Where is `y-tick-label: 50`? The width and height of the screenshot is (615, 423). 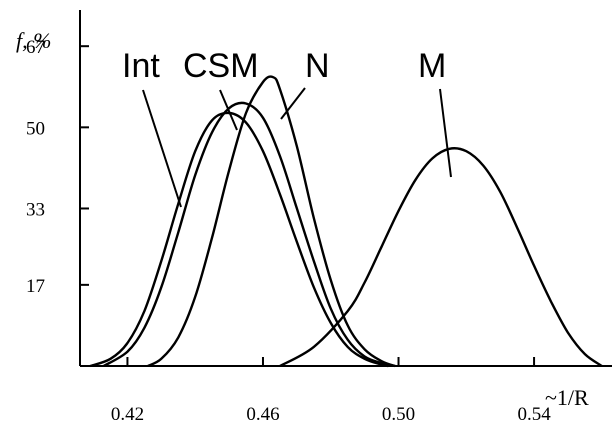
y-tick-label: 50 is located at coordinates (35, 128).